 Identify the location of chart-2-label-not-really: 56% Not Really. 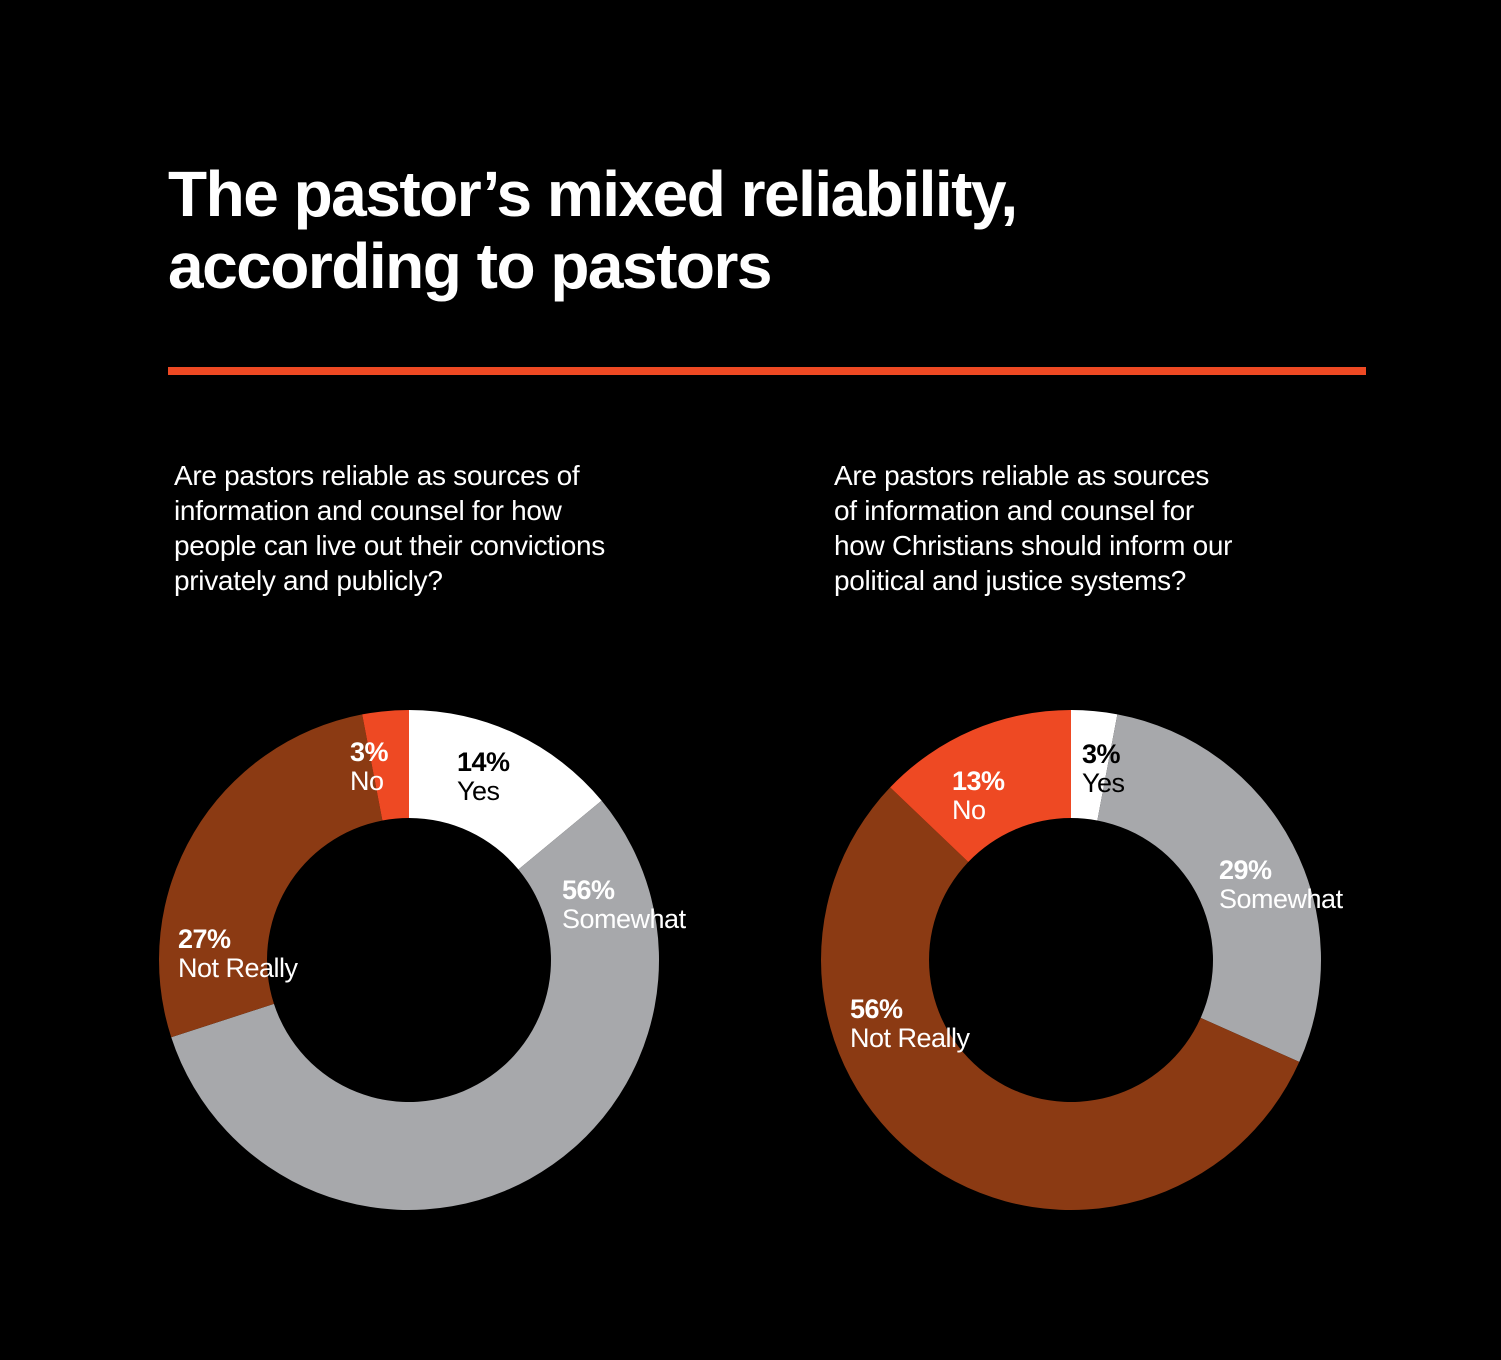
(910, 1024).